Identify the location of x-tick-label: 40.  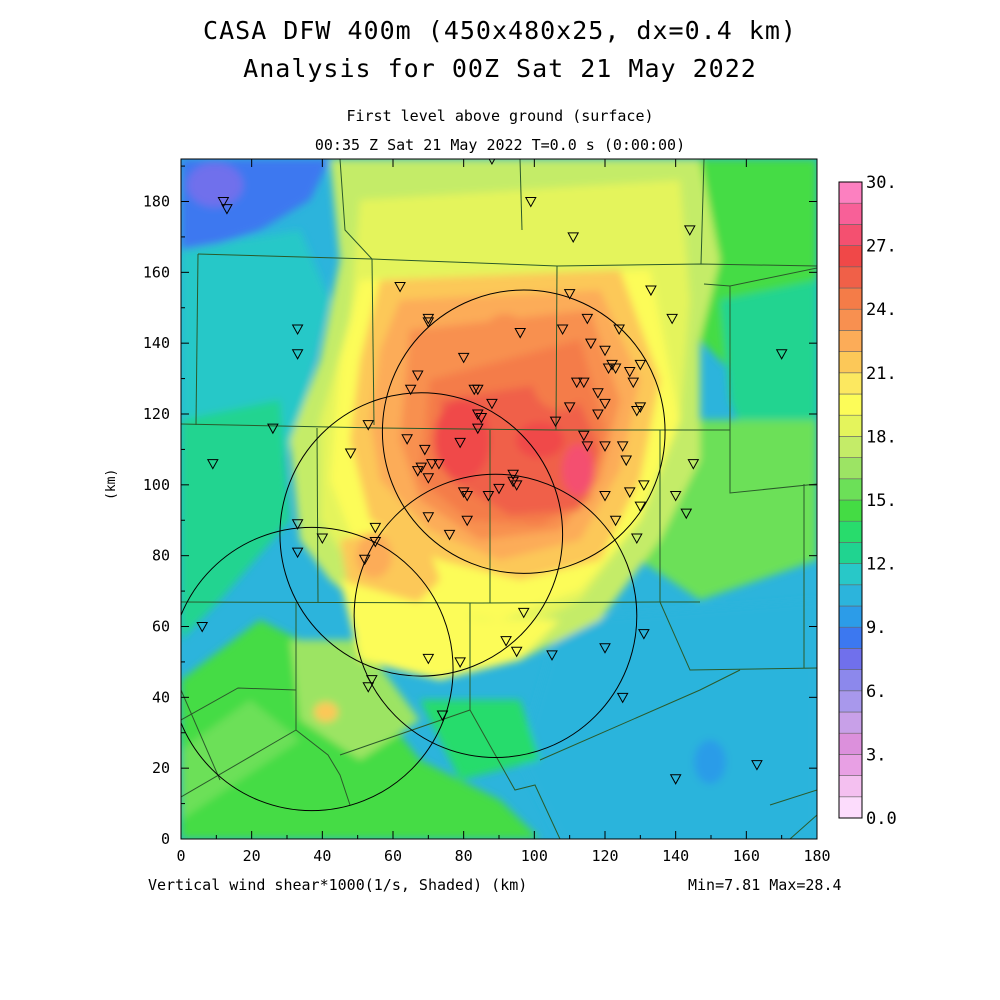
(322, 856).